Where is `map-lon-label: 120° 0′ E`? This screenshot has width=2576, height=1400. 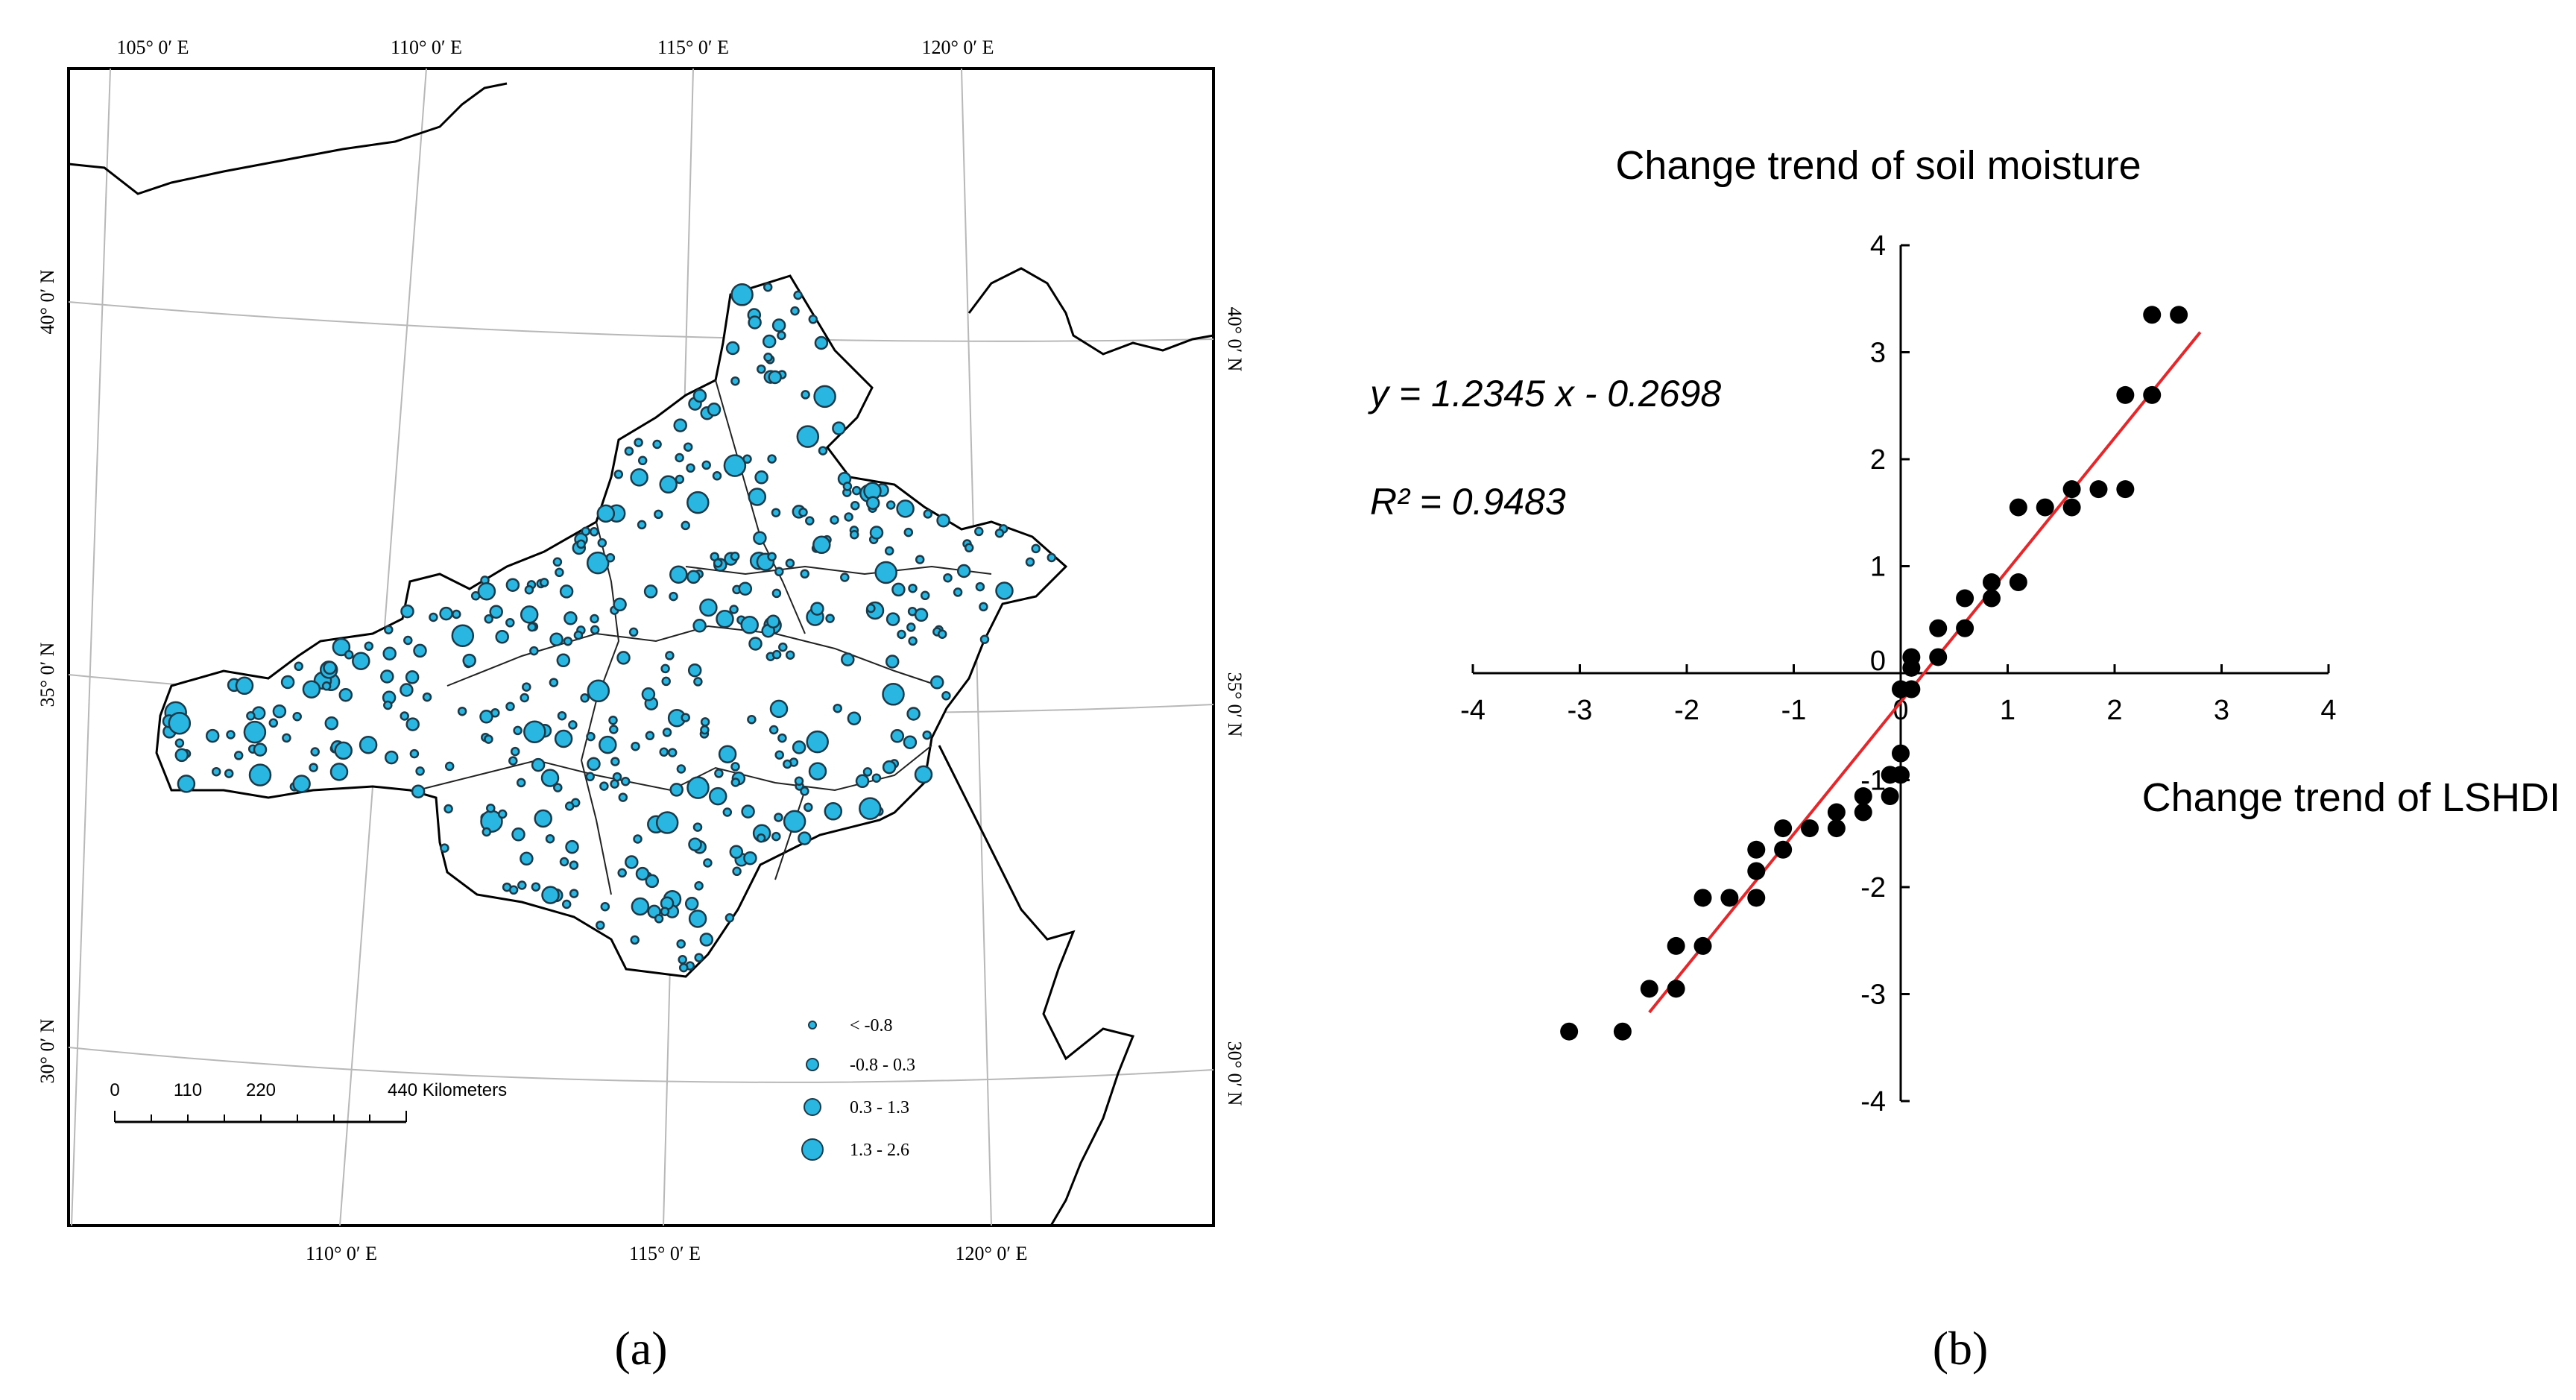
map-lon-label: 120° 0′ E is located at coordinates (992, 1253).